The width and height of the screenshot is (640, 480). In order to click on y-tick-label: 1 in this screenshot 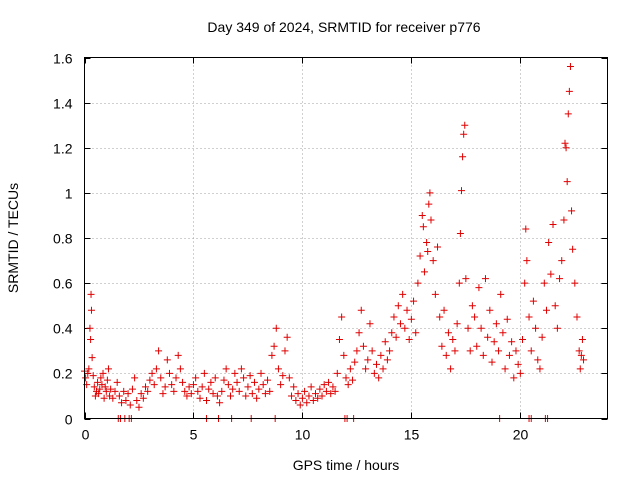, I will do `click(69, 194)`.